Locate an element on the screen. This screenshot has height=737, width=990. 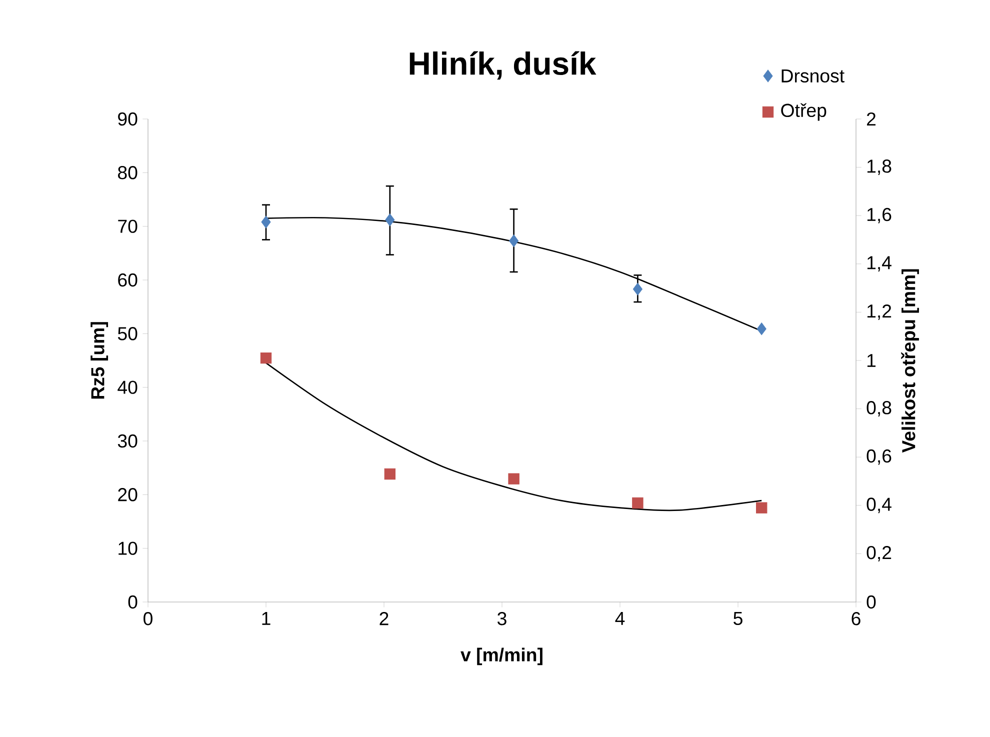
x-tick-label: 1 is located at coordinates (266, 618).